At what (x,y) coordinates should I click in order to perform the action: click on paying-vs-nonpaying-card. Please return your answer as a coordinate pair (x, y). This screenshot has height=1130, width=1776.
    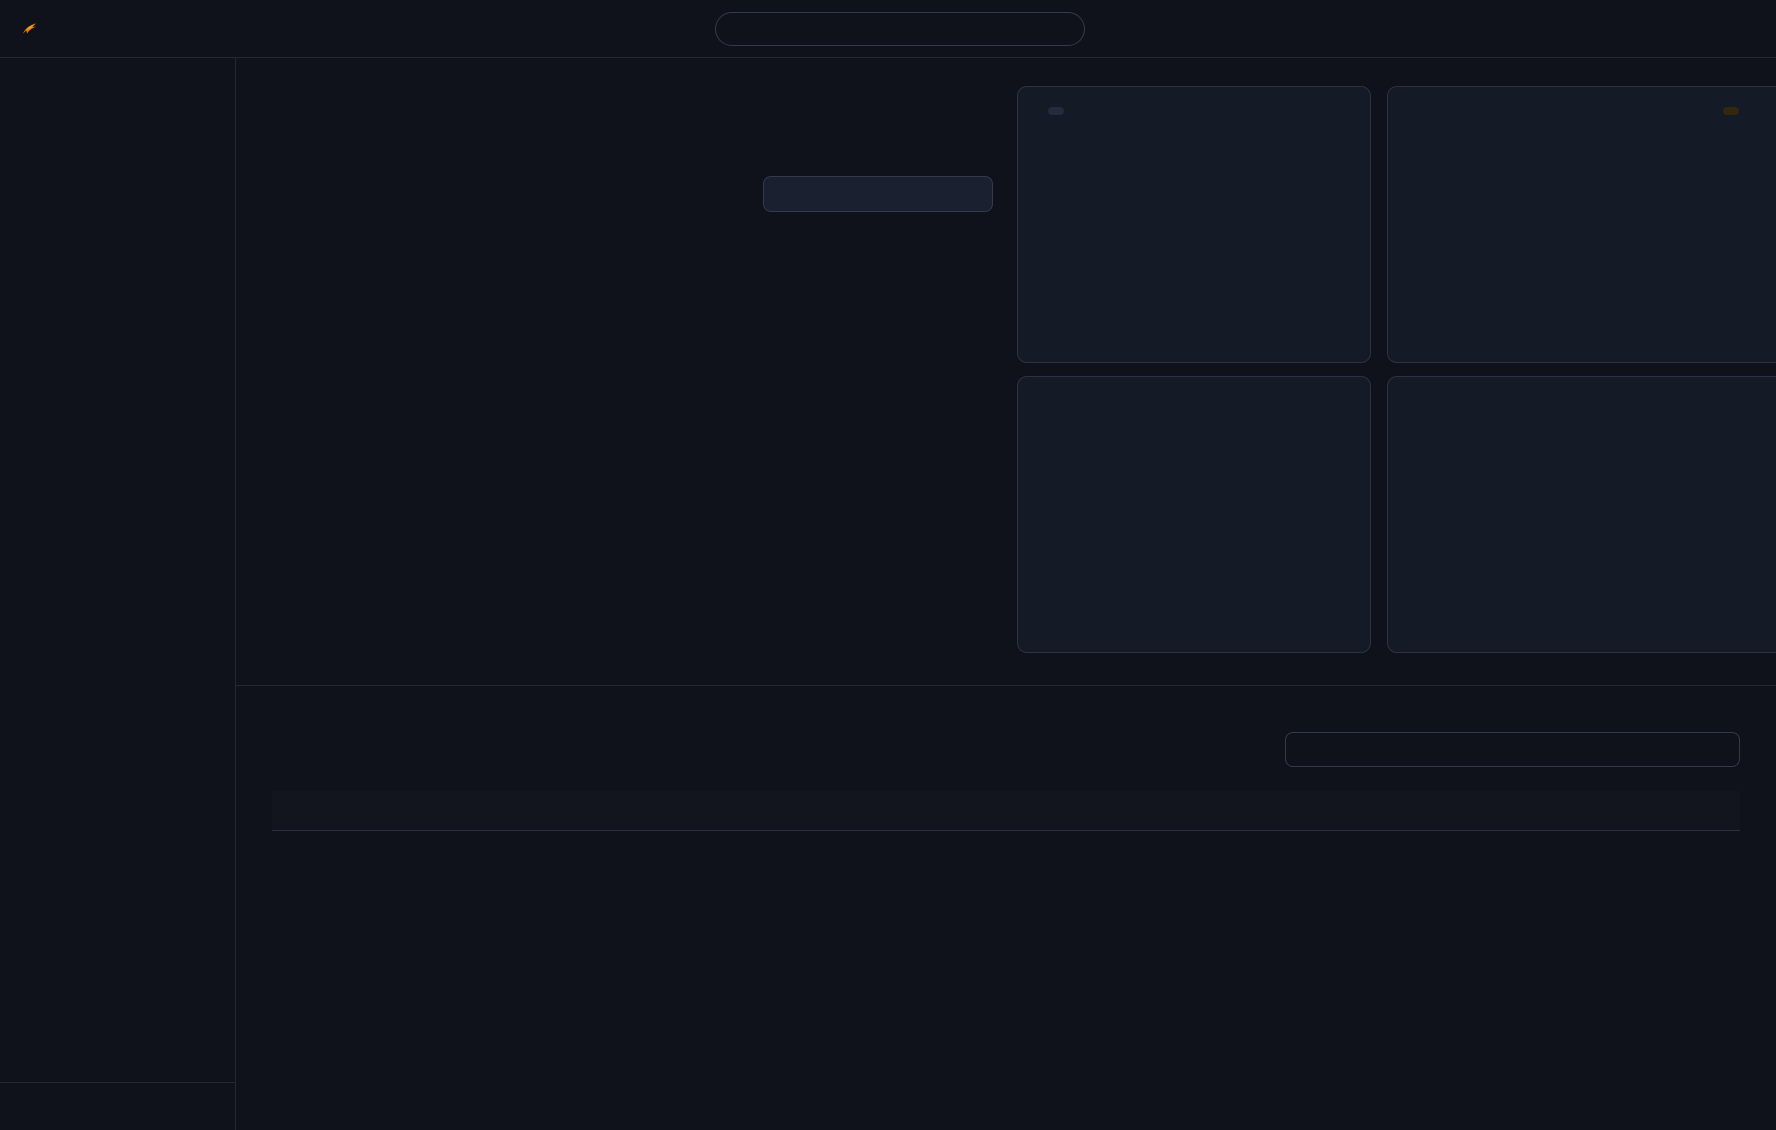
    Looking at the image, I should click on (1581, 514).